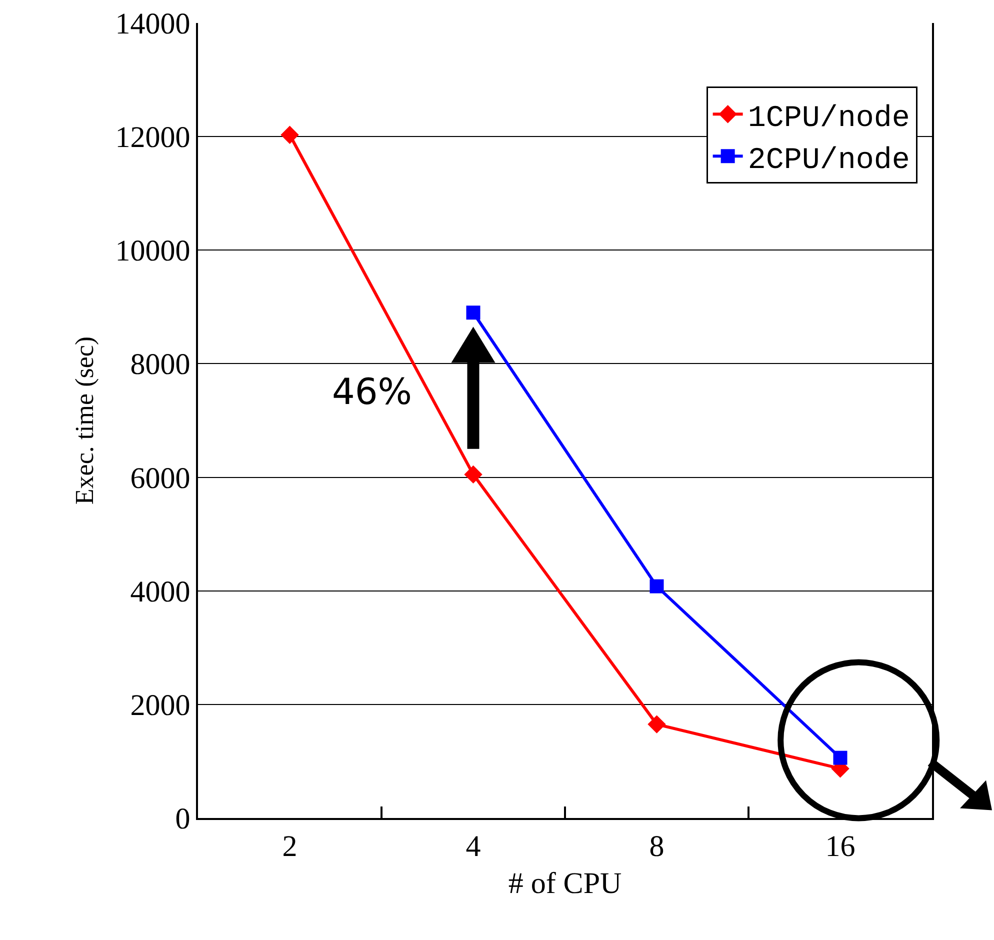 The width and height of the screenshot is (994, 940). Describe the element at coordinates (152, 137) in the screenshot. I see `y-tick-label: 12000` at that location.